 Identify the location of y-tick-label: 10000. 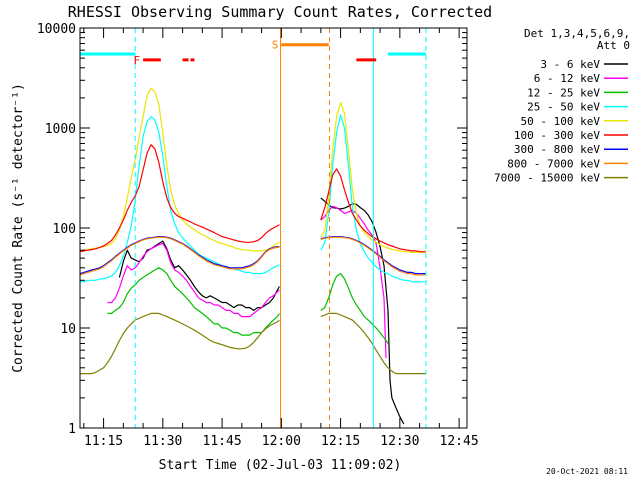
(56, 29).